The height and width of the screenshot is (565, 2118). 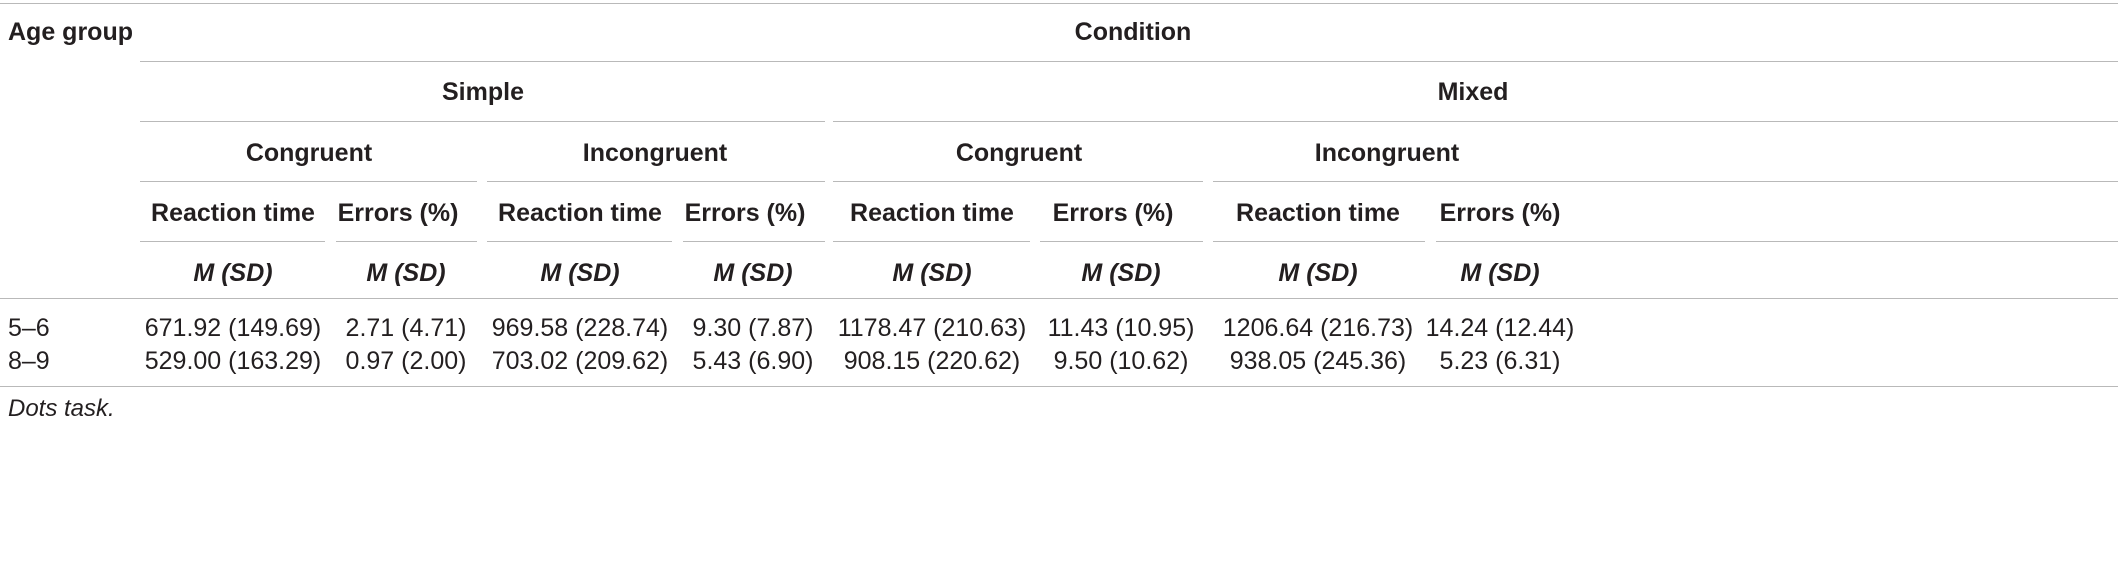 I want to click on value-cell: 14.24 (12.44), so click(x=1500, y=328).